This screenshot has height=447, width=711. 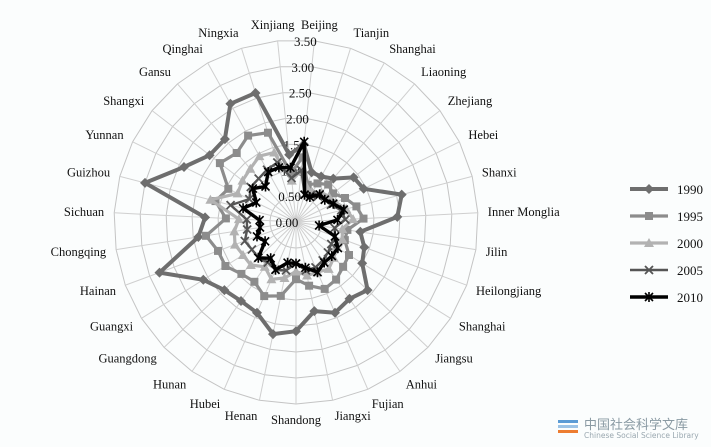 I want to click on category-label: Yunnan, so click(x=104, y=135).